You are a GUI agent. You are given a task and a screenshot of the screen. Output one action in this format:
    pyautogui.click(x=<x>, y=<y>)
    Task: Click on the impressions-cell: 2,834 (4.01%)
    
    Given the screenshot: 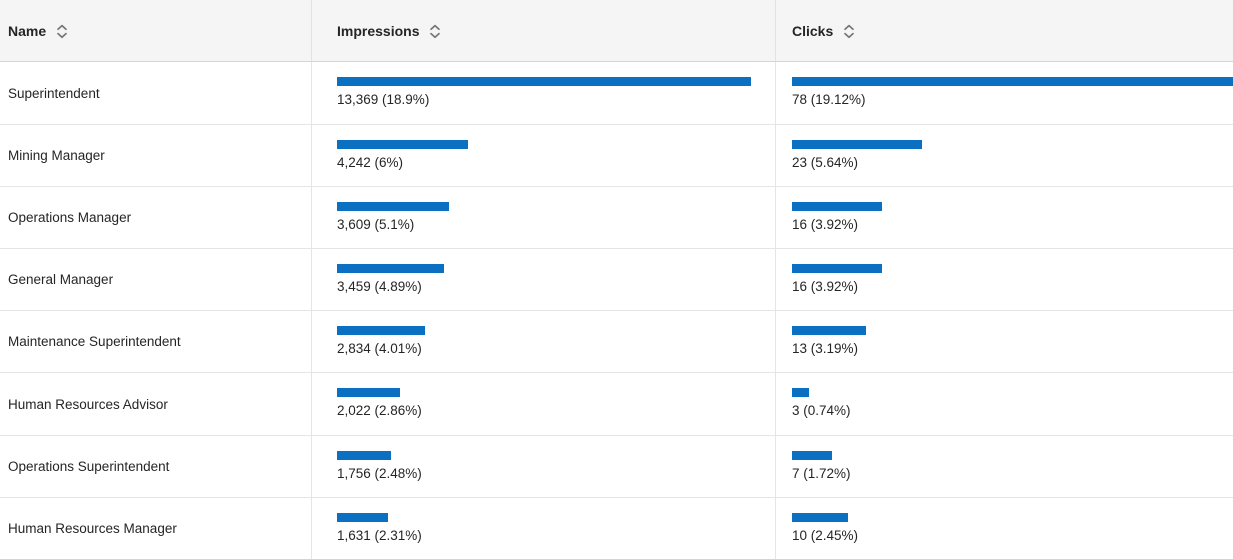 What is the action you would take?
    pyautogui.click(x=543, y=342)
    